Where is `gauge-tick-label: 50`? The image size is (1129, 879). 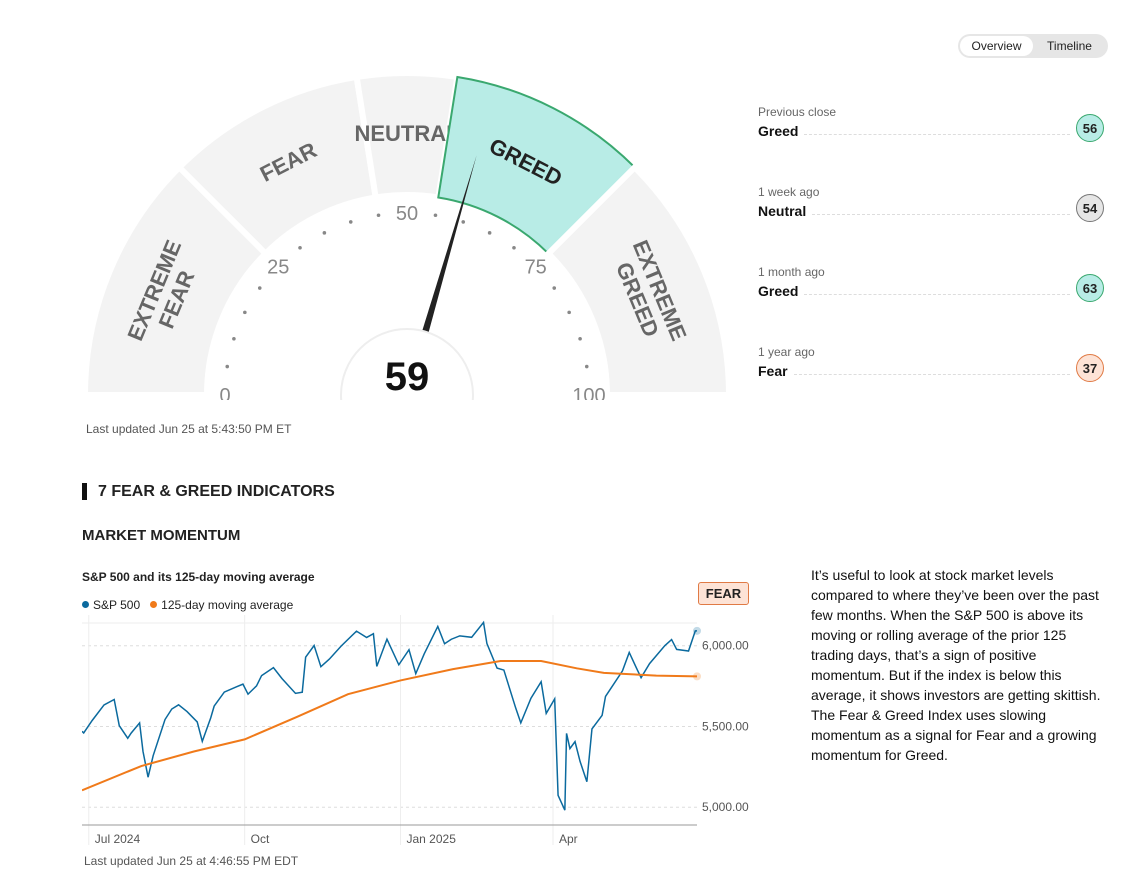
gauge-tick-label: 50 is located at coordinates (407, 214).